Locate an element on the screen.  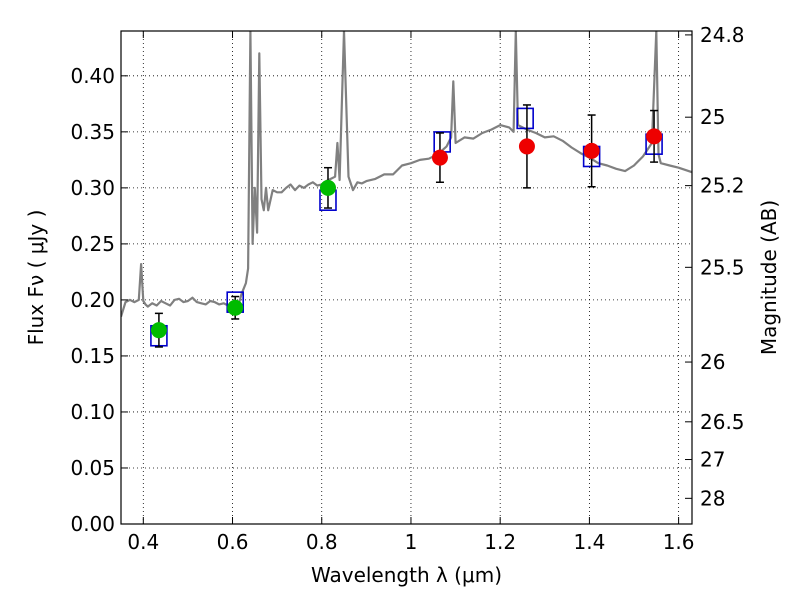
x-axis-label: Wavelength λ (μm) is located at coordinates (406, 575).